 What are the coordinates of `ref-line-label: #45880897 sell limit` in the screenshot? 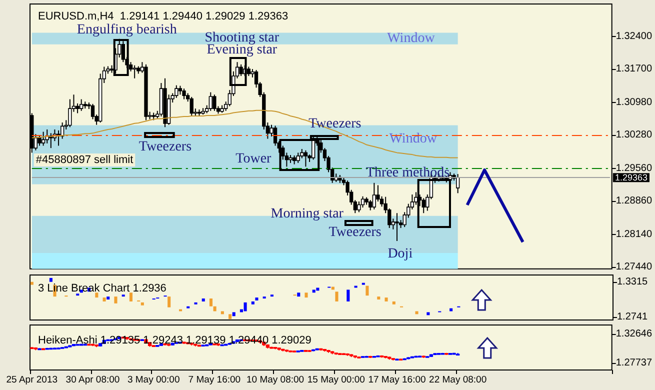 It's located at (85, 160).